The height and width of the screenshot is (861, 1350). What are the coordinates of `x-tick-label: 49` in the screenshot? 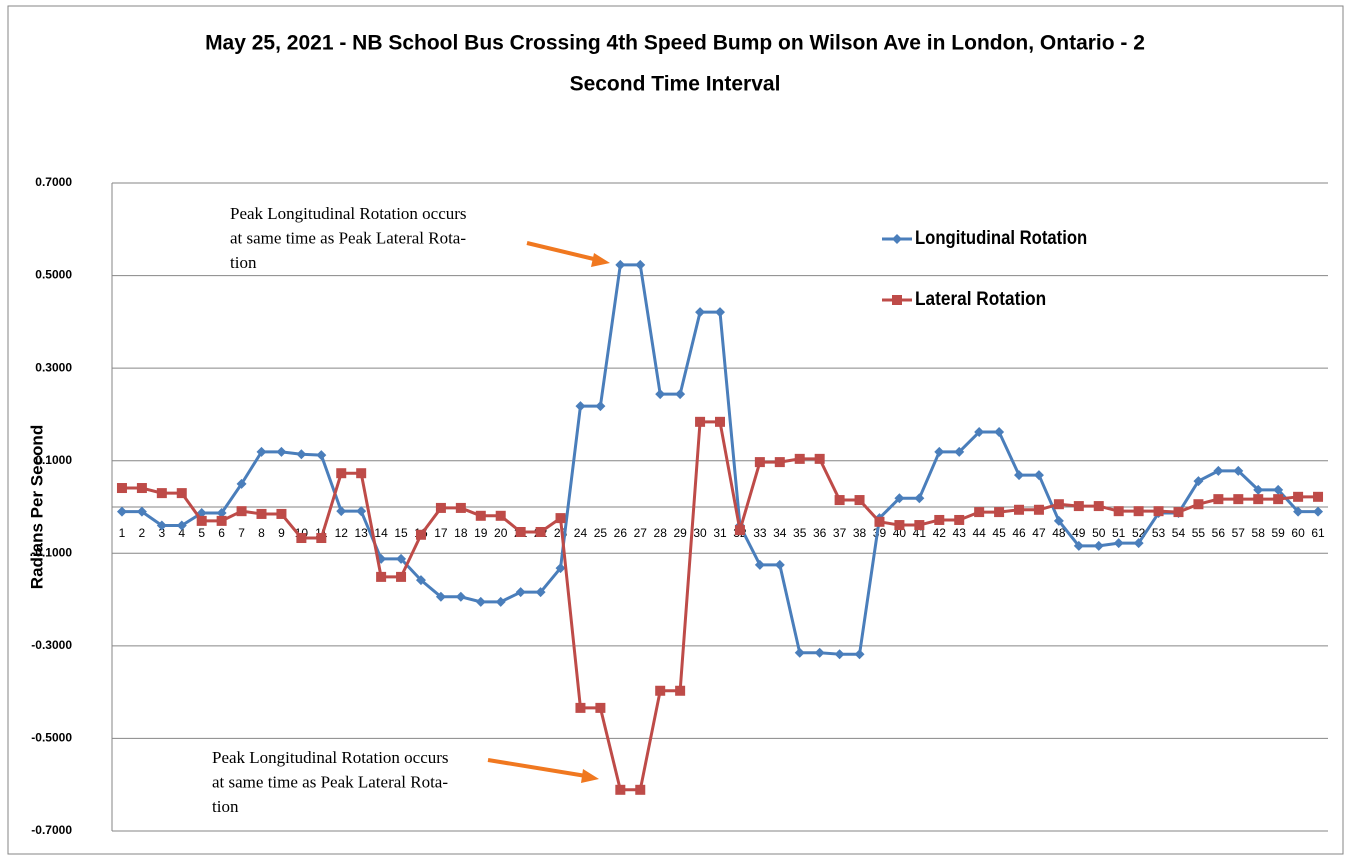 It's located at (1079, 533).